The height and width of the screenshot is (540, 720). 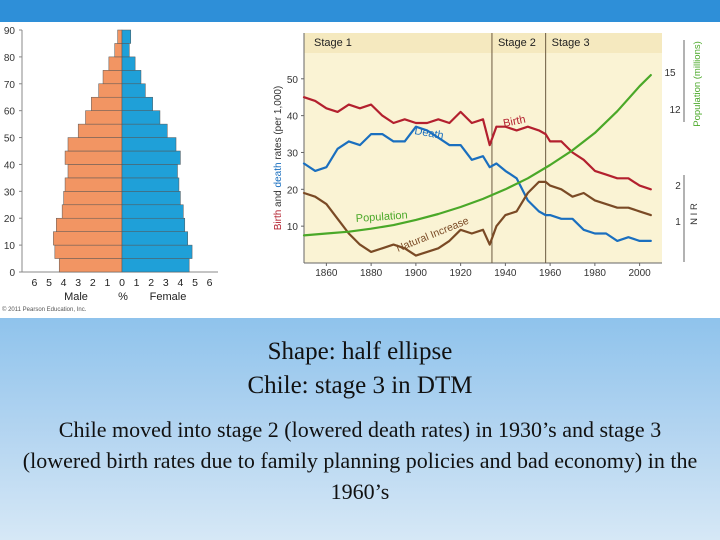 What do you see at coordinates (12, 273) in the screenshot?
I see `age-tick-0: 0` at bounding box center [12, 273].